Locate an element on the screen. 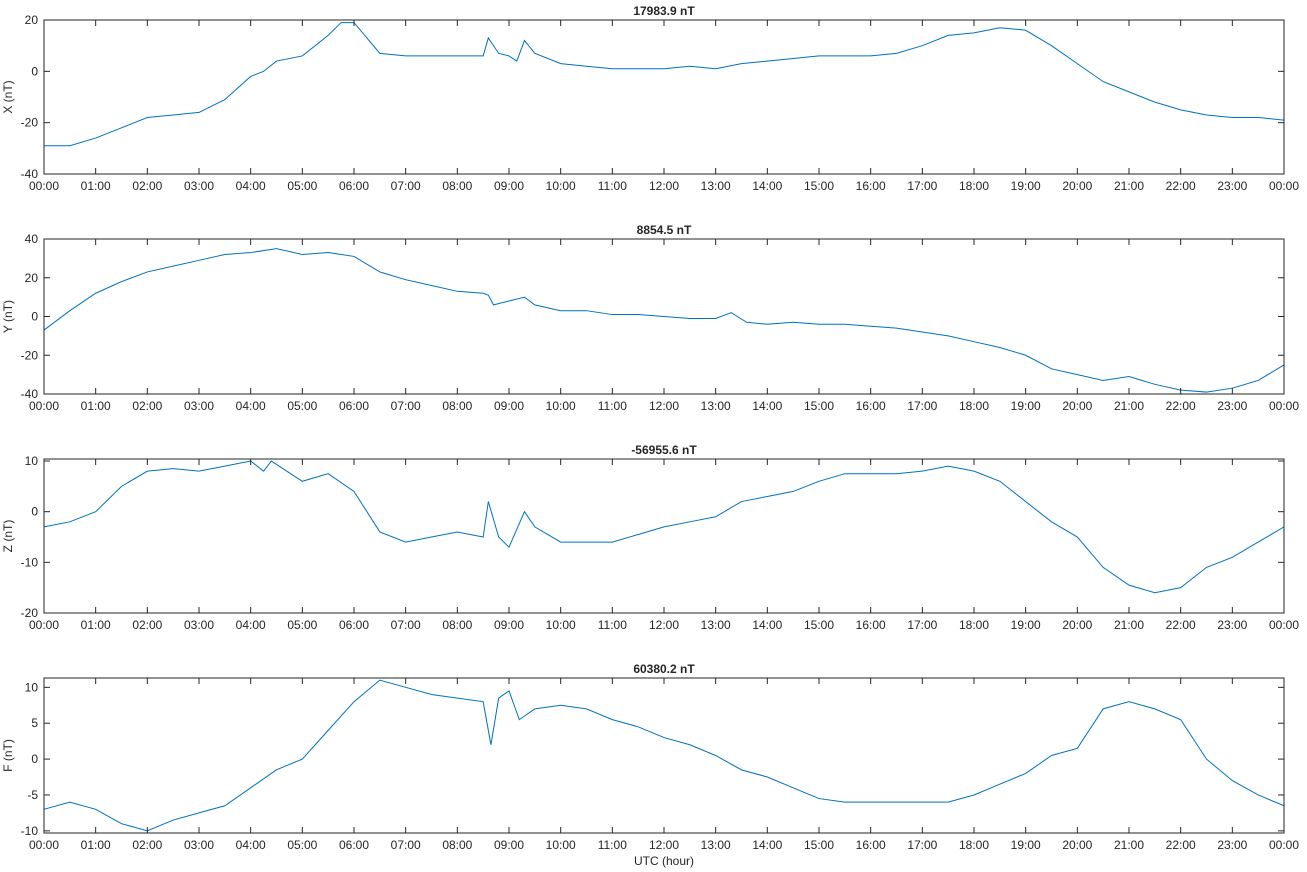 The width and height of the screenshot is (1307, 872). y-tick-label: 5 is located at coordinates (34, 723).